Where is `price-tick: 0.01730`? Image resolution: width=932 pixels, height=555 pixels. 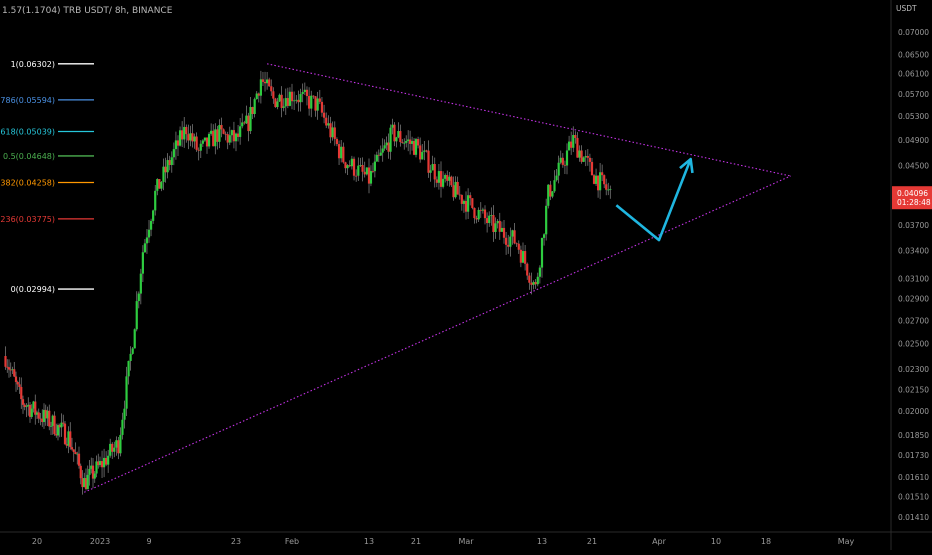
price-tick: 0.01730 is located at coordinates (913, 455).